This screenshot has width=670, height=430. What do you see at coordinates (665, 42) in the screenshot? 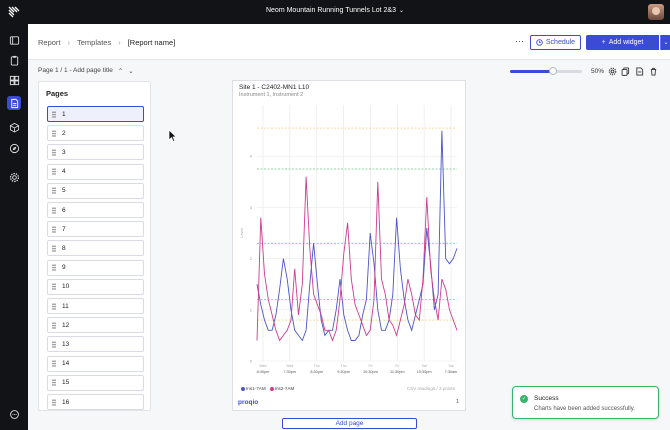
I see `add-widget-dropdown-button: ⌄` at bounding box center [665, 42].